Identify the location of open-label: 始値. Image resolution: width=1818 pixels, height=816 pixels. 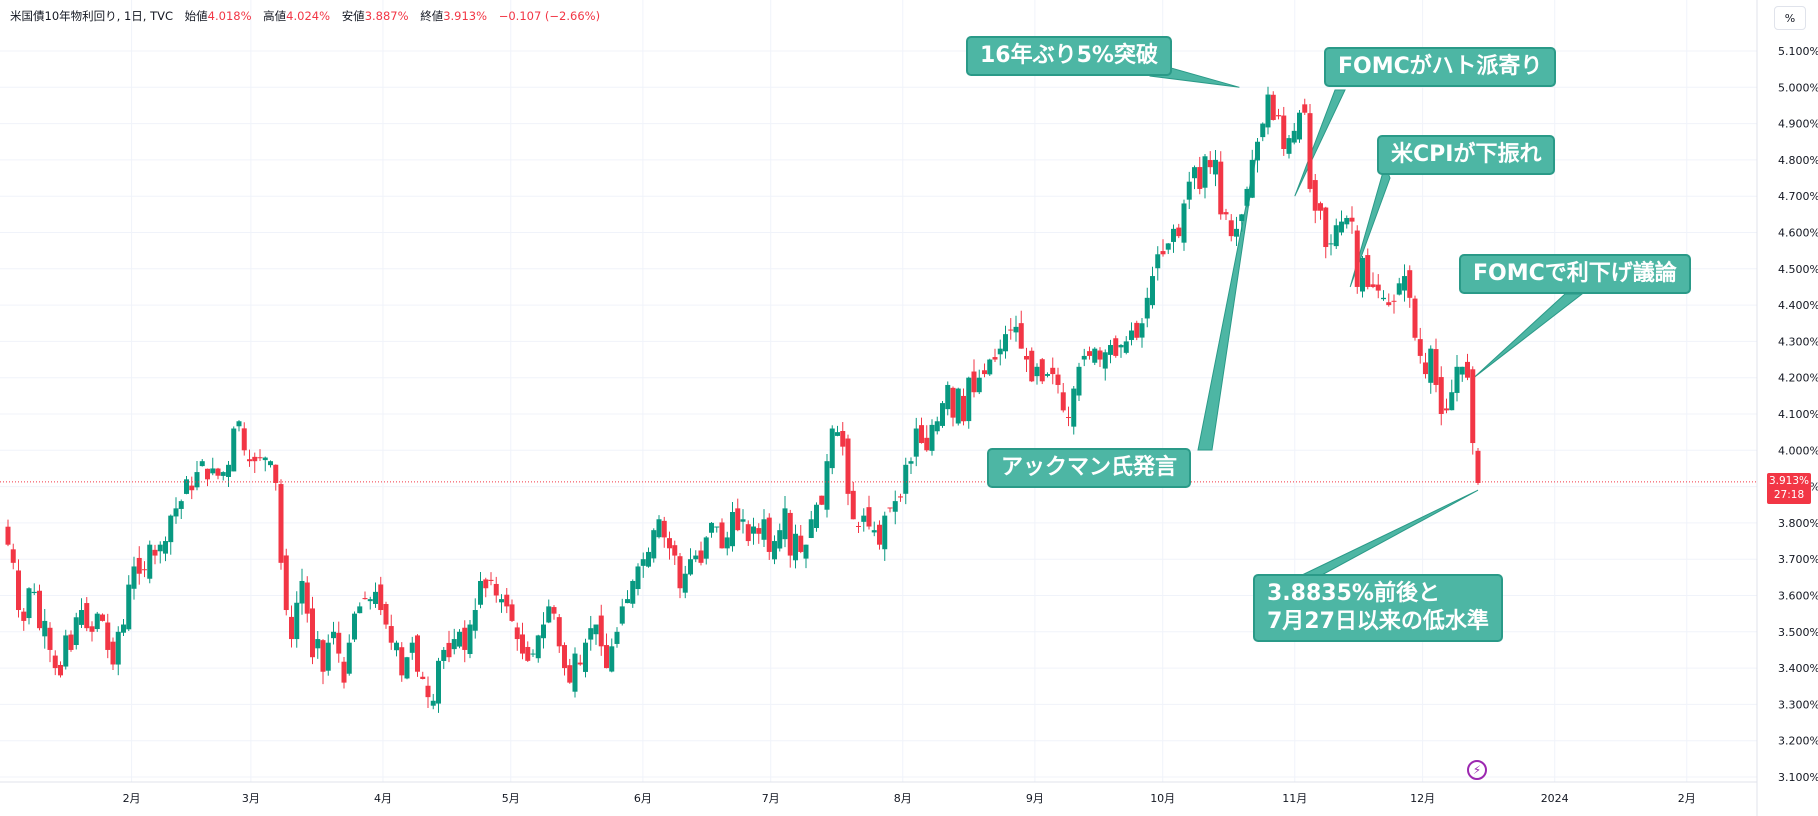
(196, 16).